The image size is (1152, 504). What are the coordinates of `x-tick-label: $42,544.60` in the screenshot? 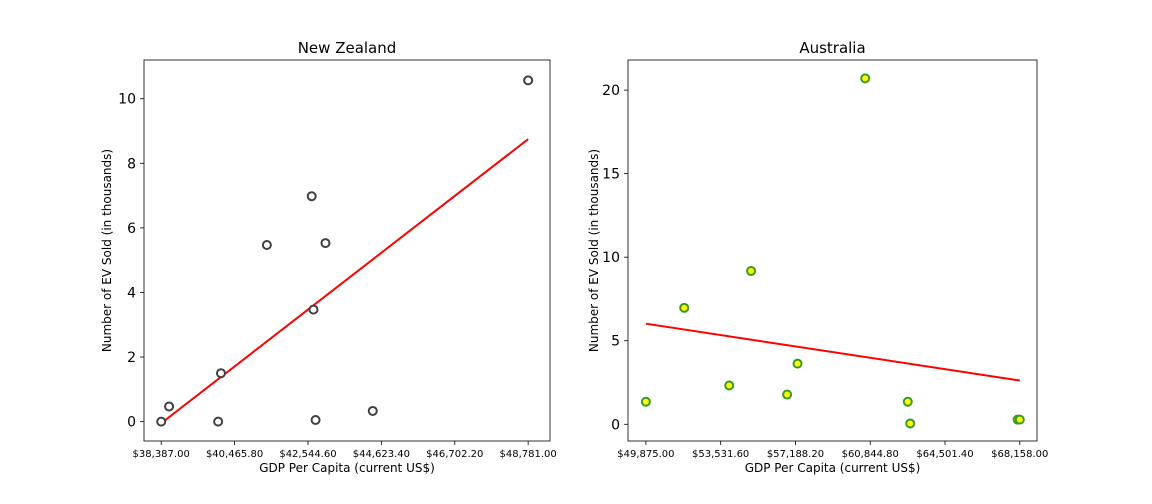 It's located at (307, 454).